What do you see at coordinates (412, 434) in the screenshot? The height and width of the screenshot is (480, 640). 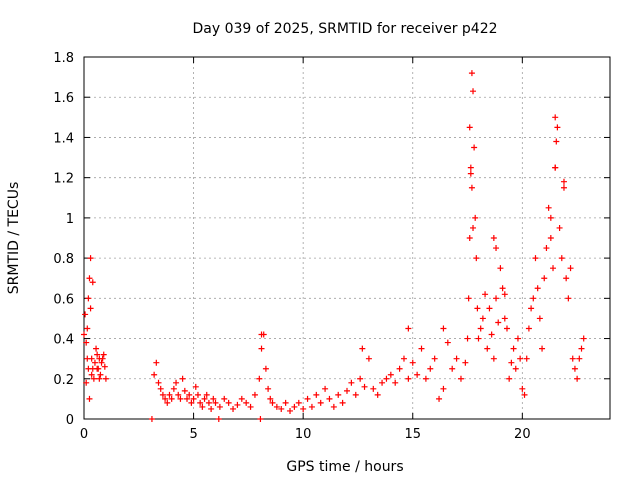 I see `x-tick-label: 15` at bounding box center [412, 434].